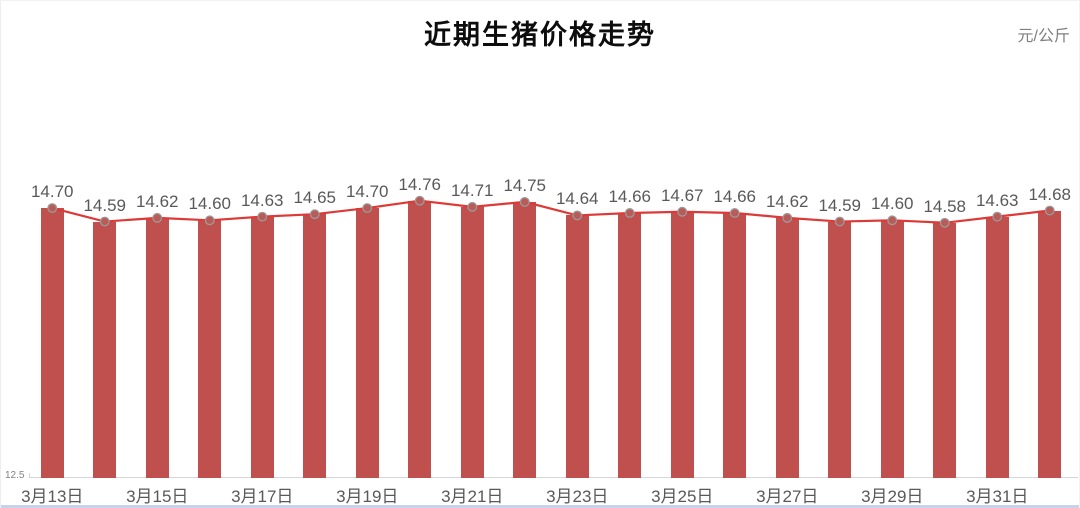 The width and height of the screenshot is (1080, 508). I want to click on price-line-series, so click(551, 211).